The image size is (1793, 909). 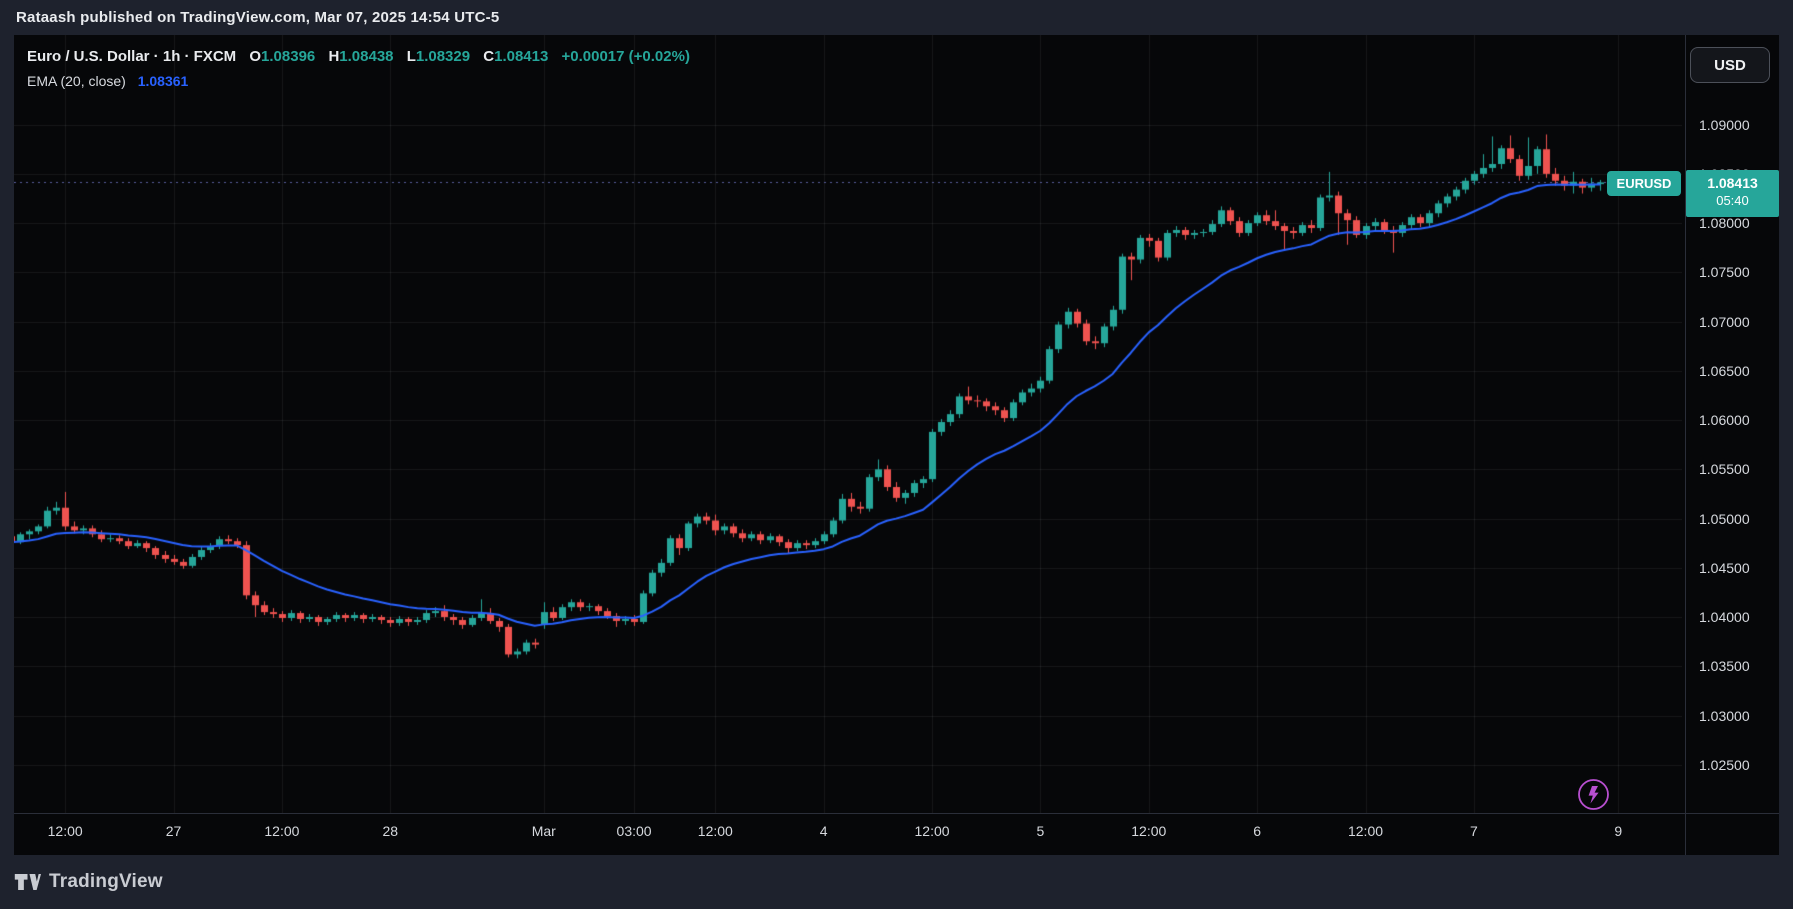 I want to click on flash-button, so click(x=1593, y=794).